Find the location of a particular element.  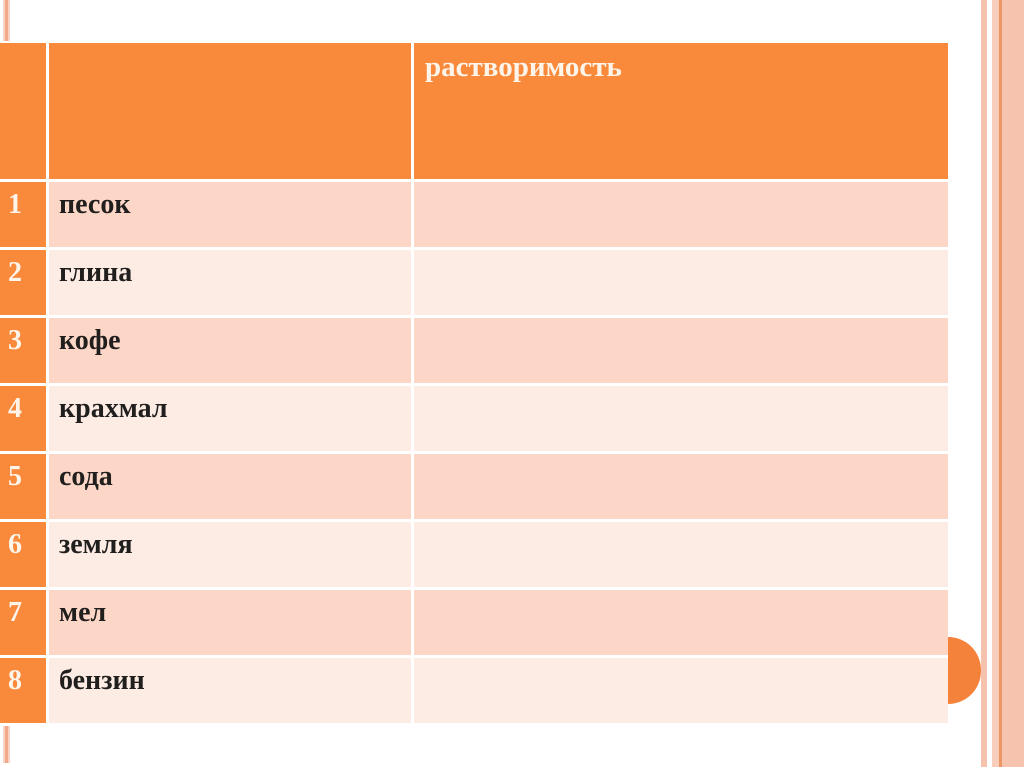

row-number: 4 is located at coordinates (23, 418).